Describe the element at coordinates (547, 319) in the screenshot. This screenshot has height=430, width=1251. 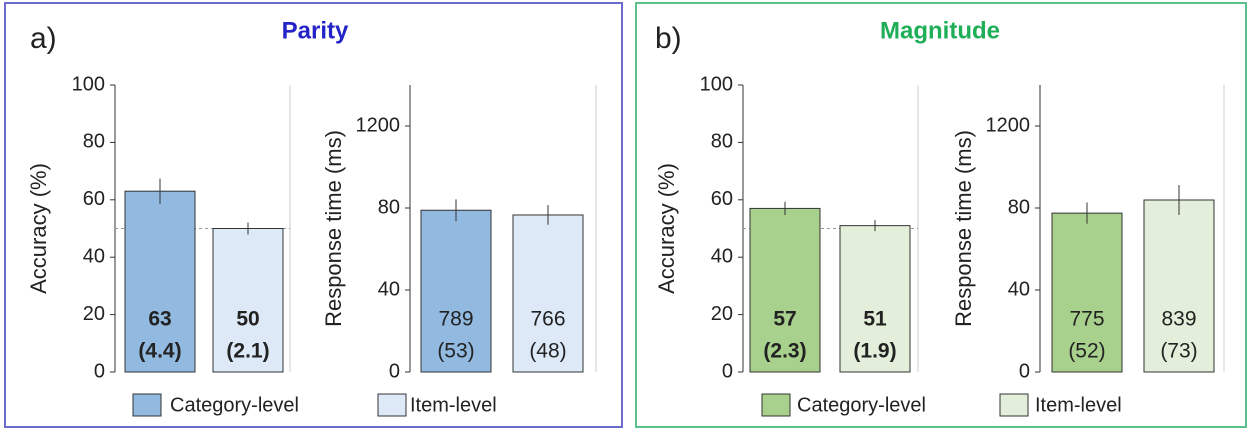
I see `value-label: 766` at that location.